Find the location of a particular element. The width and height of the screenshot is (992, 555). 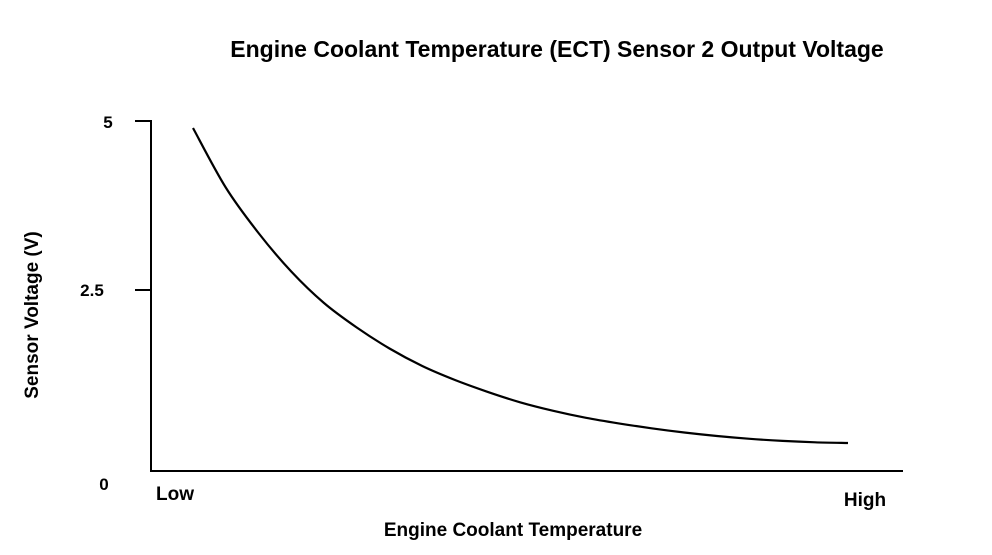

y-tick-label-5: 5 is located at coordinates (107, 122).